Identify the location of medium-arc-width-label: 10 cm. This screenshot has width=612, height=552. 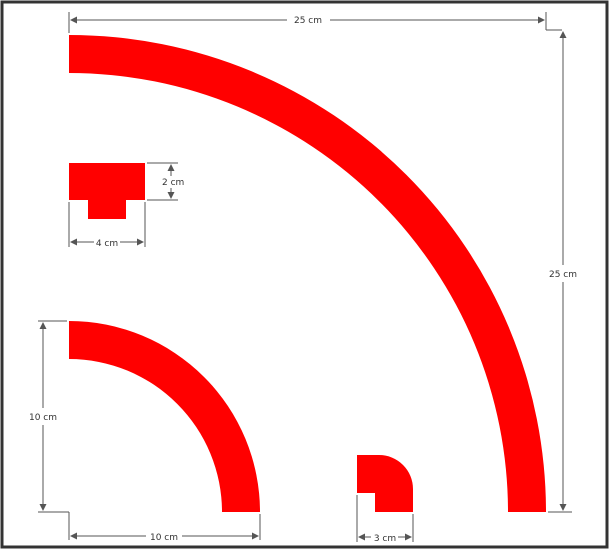
(164, 538).